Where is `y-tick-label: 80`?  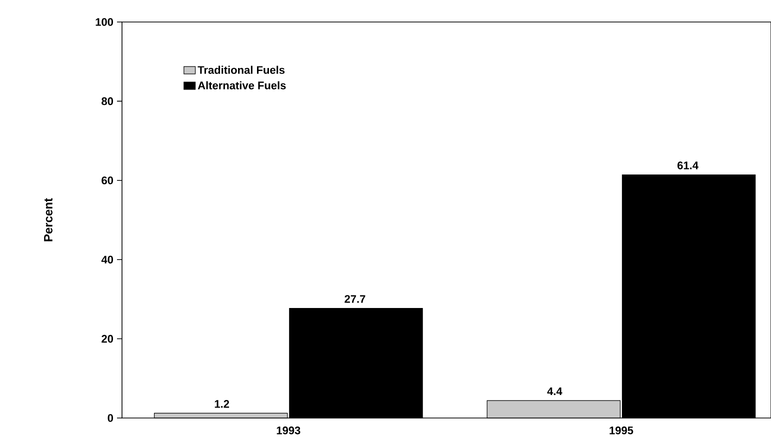 y-tick-label: 80 is located at coordinates (108, 101).